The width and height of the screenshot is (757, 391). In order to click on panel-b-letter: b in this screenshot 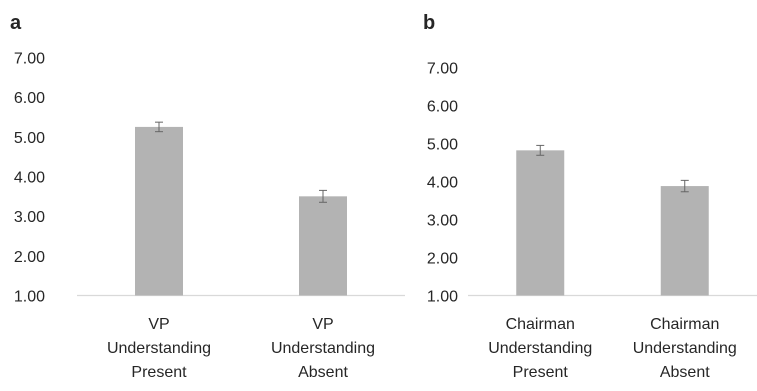, I will do `click(429, 23)`.